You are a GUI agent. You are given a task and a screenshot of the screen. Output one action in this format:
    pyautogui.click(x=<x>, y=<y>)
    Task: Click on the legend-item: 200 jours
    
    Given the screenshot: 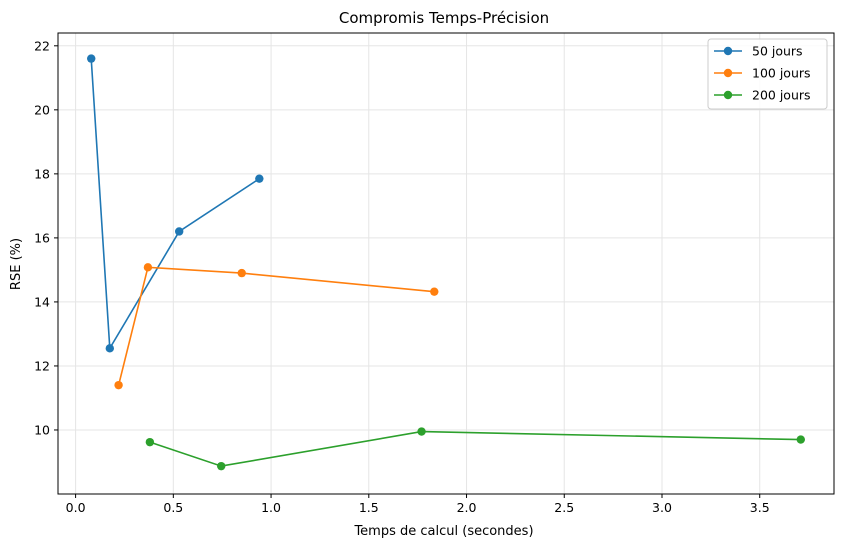 What is the action you would take?
    pyautogui.click(x=762, y=95)
    